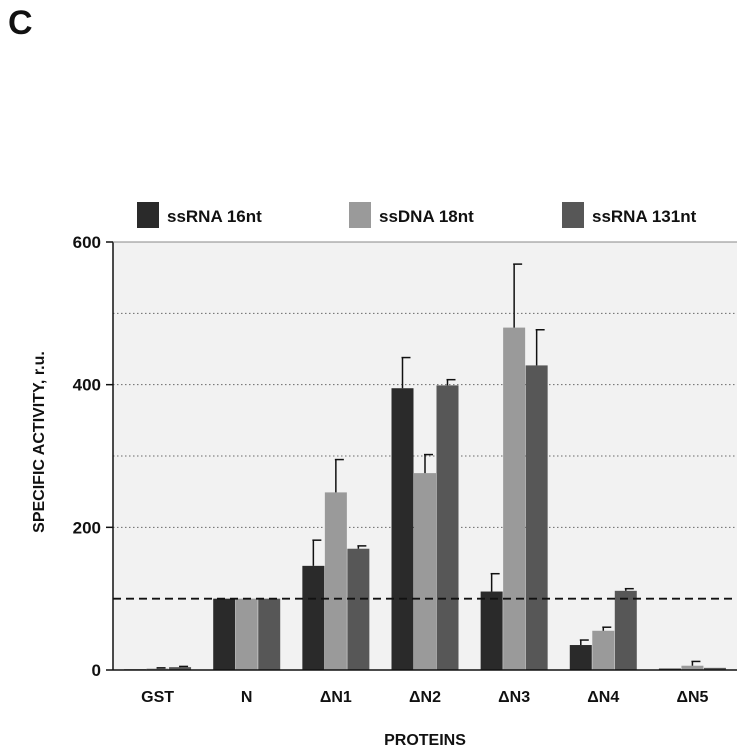  Describe the element at coordinates (247, 697) in the screenshot. I see `x-tick-label: N` at that location.